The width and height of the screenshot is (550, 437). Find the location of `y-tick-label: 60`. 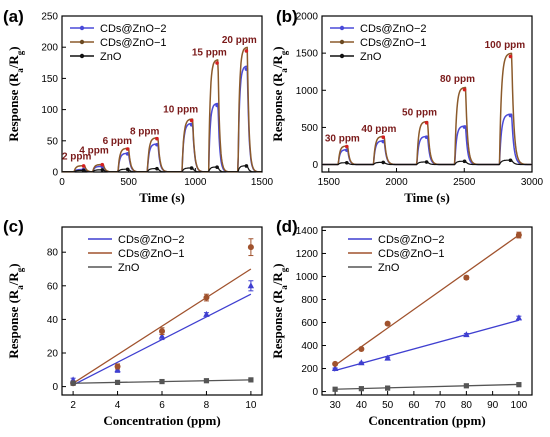

y-tick-label: 60 is located at coordinates (53, 286).